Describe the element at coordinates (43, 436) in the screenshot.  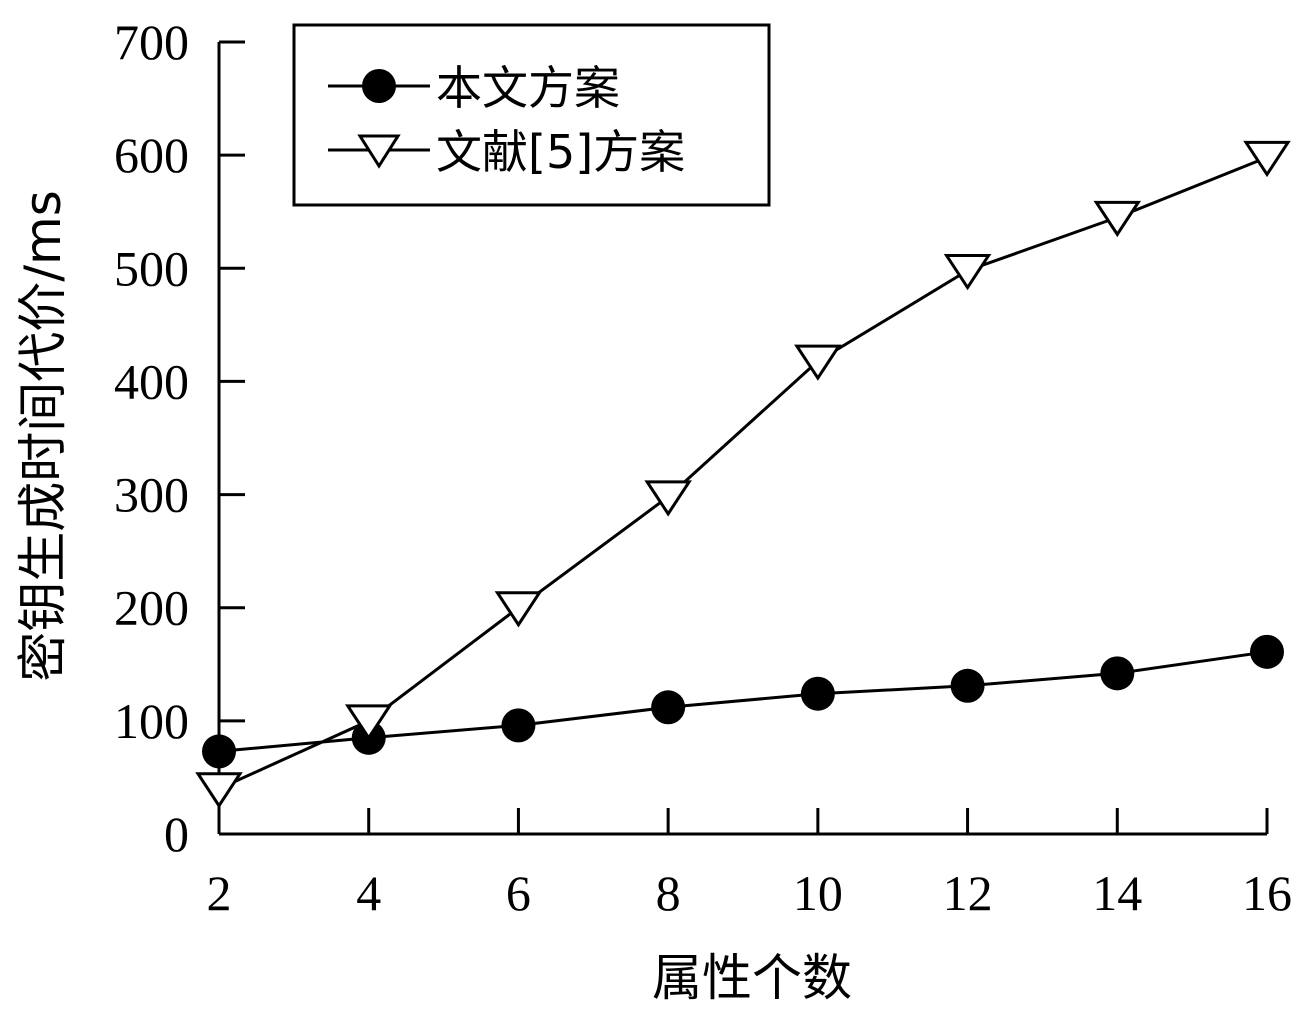
I see `y-axis-title: 密钥生成时间代价/ms` at that location.